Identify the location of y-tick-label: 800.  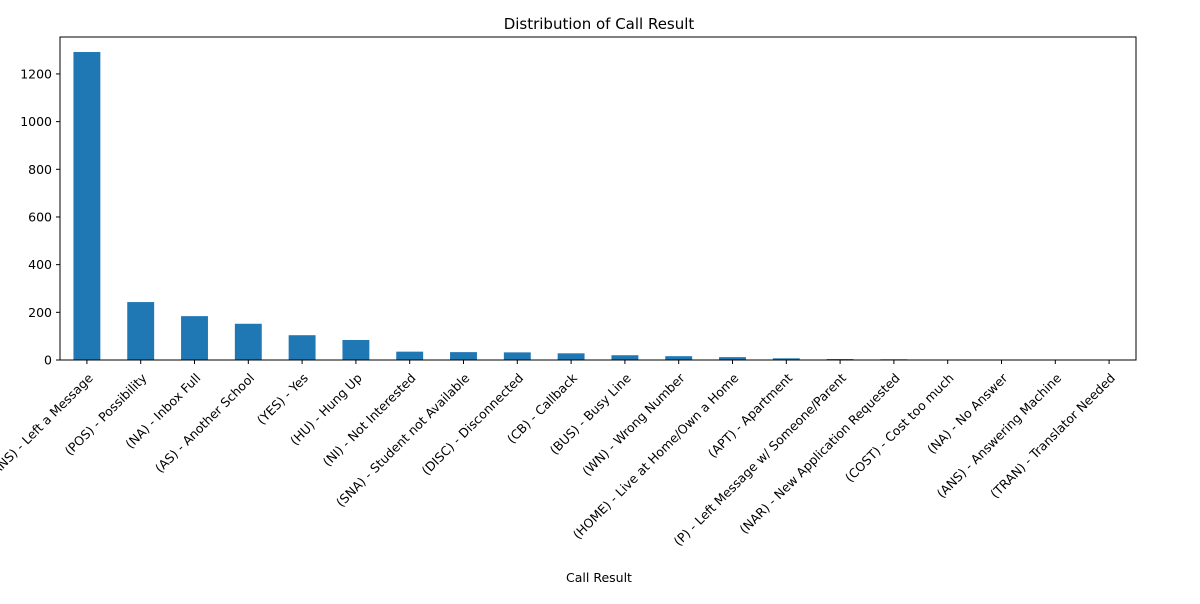
(40, 169).